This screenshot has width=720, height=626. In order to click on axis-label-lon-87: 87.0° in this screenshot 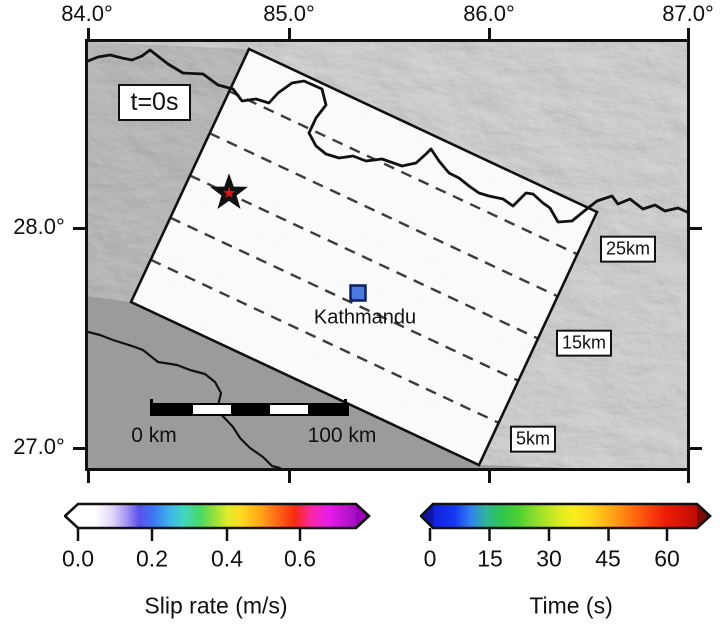, I will do `click(688, 13)`.